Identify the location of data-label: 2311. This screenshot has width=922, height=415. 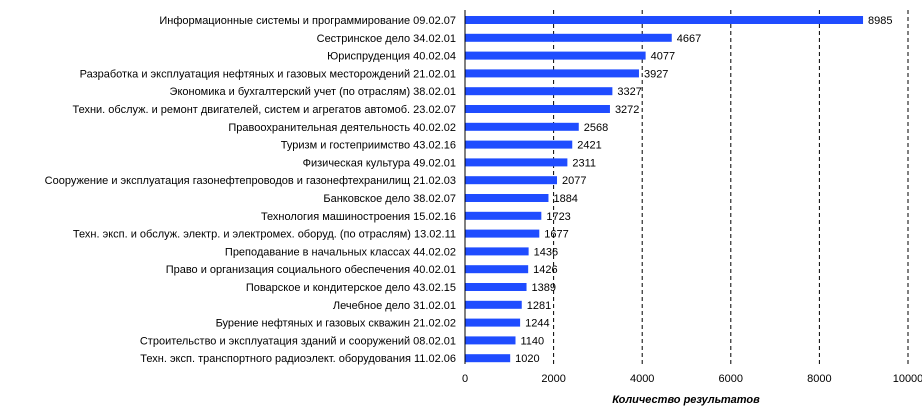
(584, 163).